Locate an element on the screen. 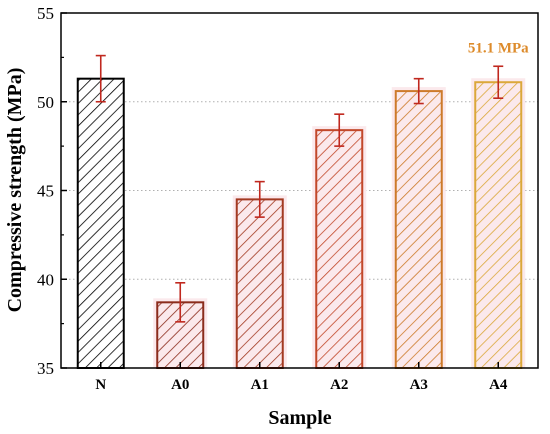 This screenshot has height=434, width=550. bar-A2 is located at coordinates (339, 249).